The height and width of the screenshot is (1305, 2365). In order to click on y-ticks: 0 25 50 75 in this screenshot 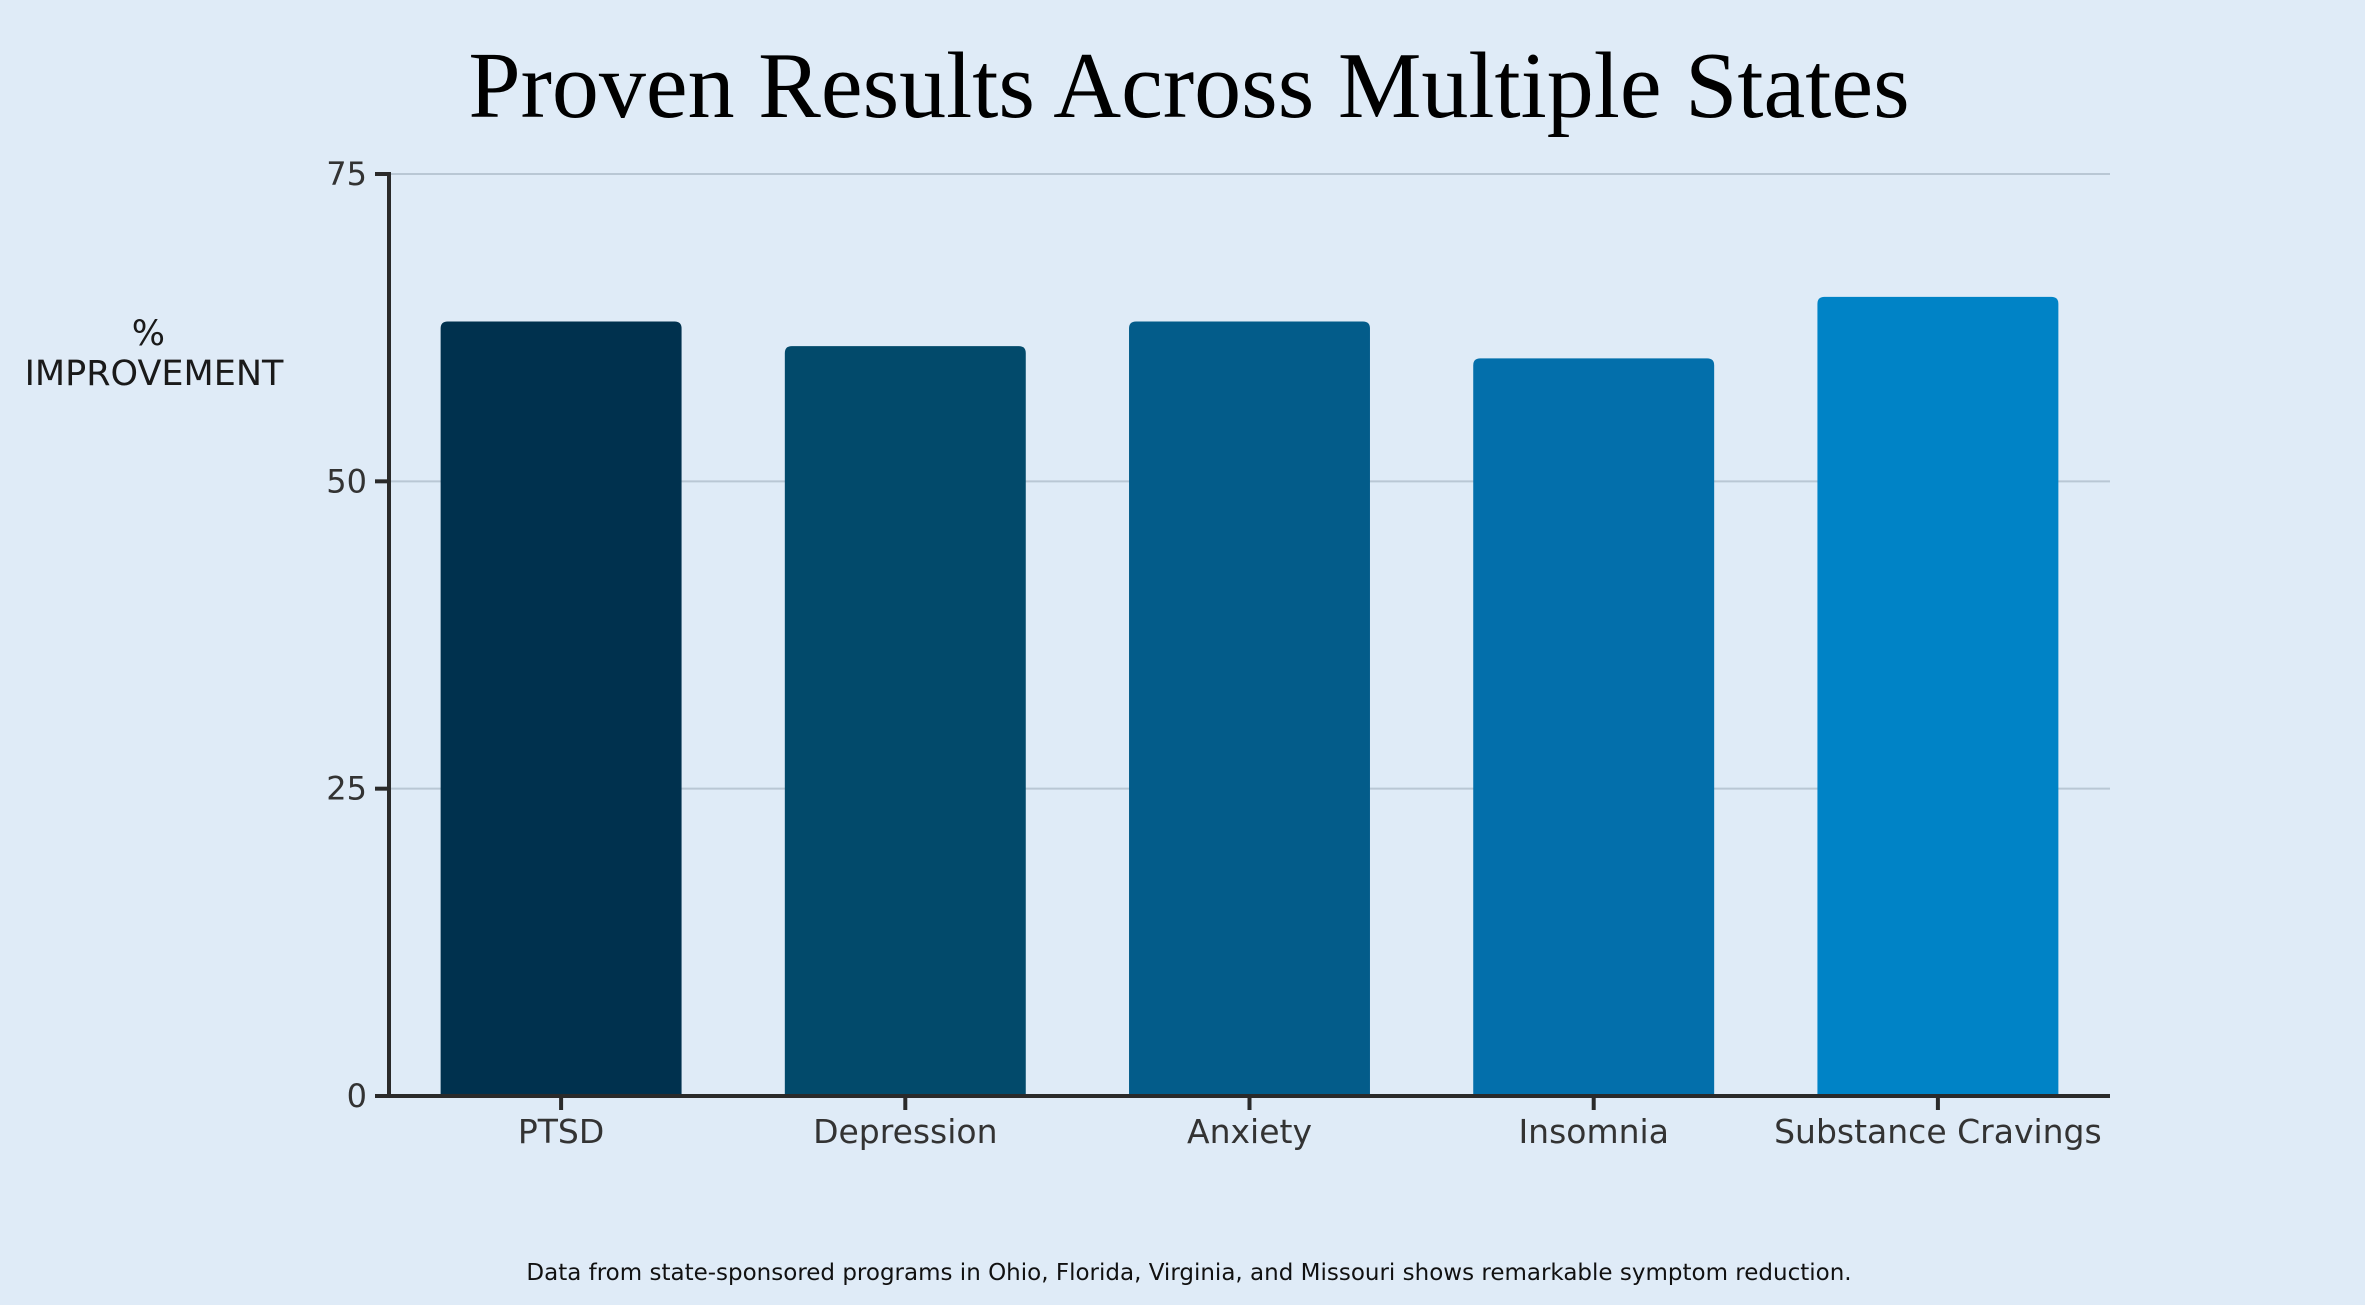, I will do `click(357, 635)`.